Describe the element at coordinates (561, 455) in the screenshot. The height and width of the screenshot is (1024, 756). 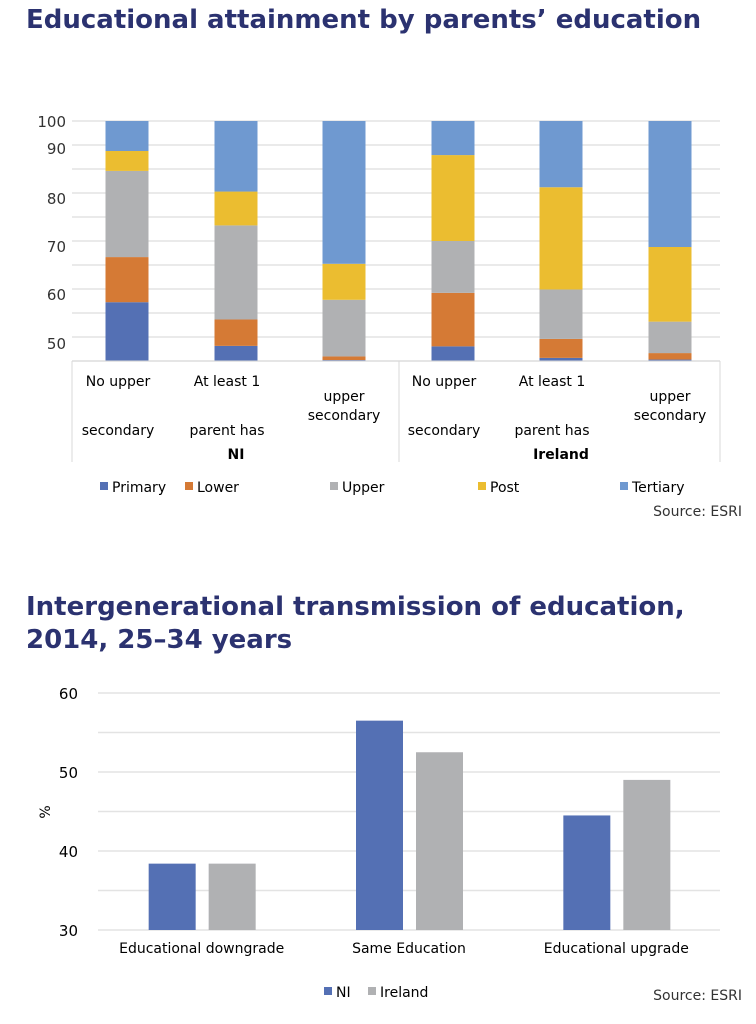
I see `group-label: Ireland` at that location.